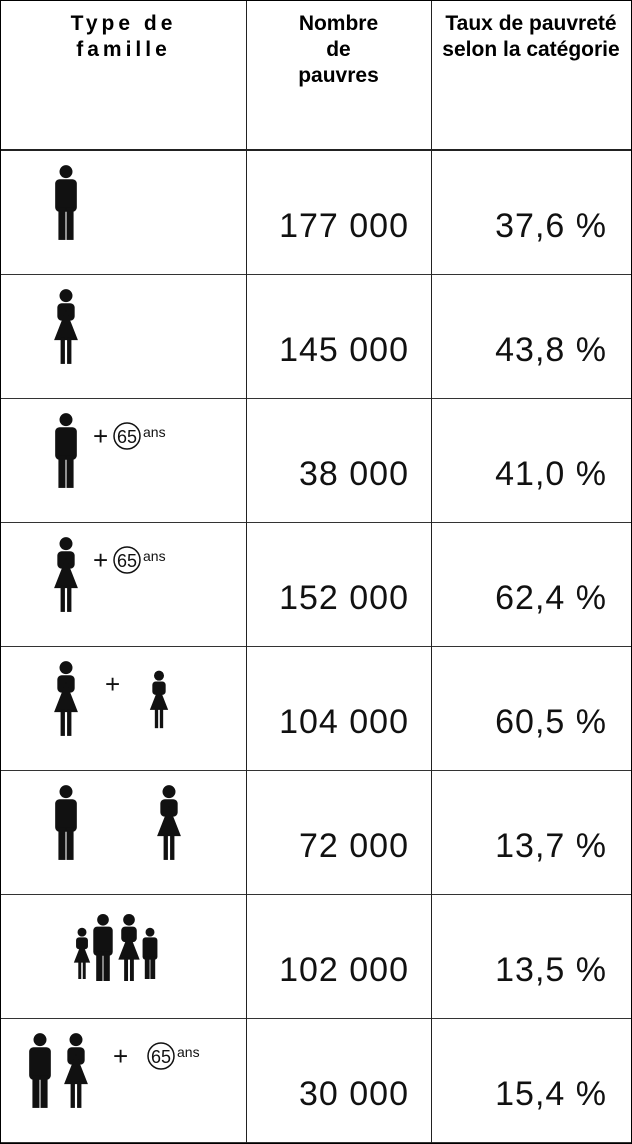 Image resolution: width=632 pixels, height=1144 pixels. I want to click on poverty-rate: 60,5 %, so click(551, 722).